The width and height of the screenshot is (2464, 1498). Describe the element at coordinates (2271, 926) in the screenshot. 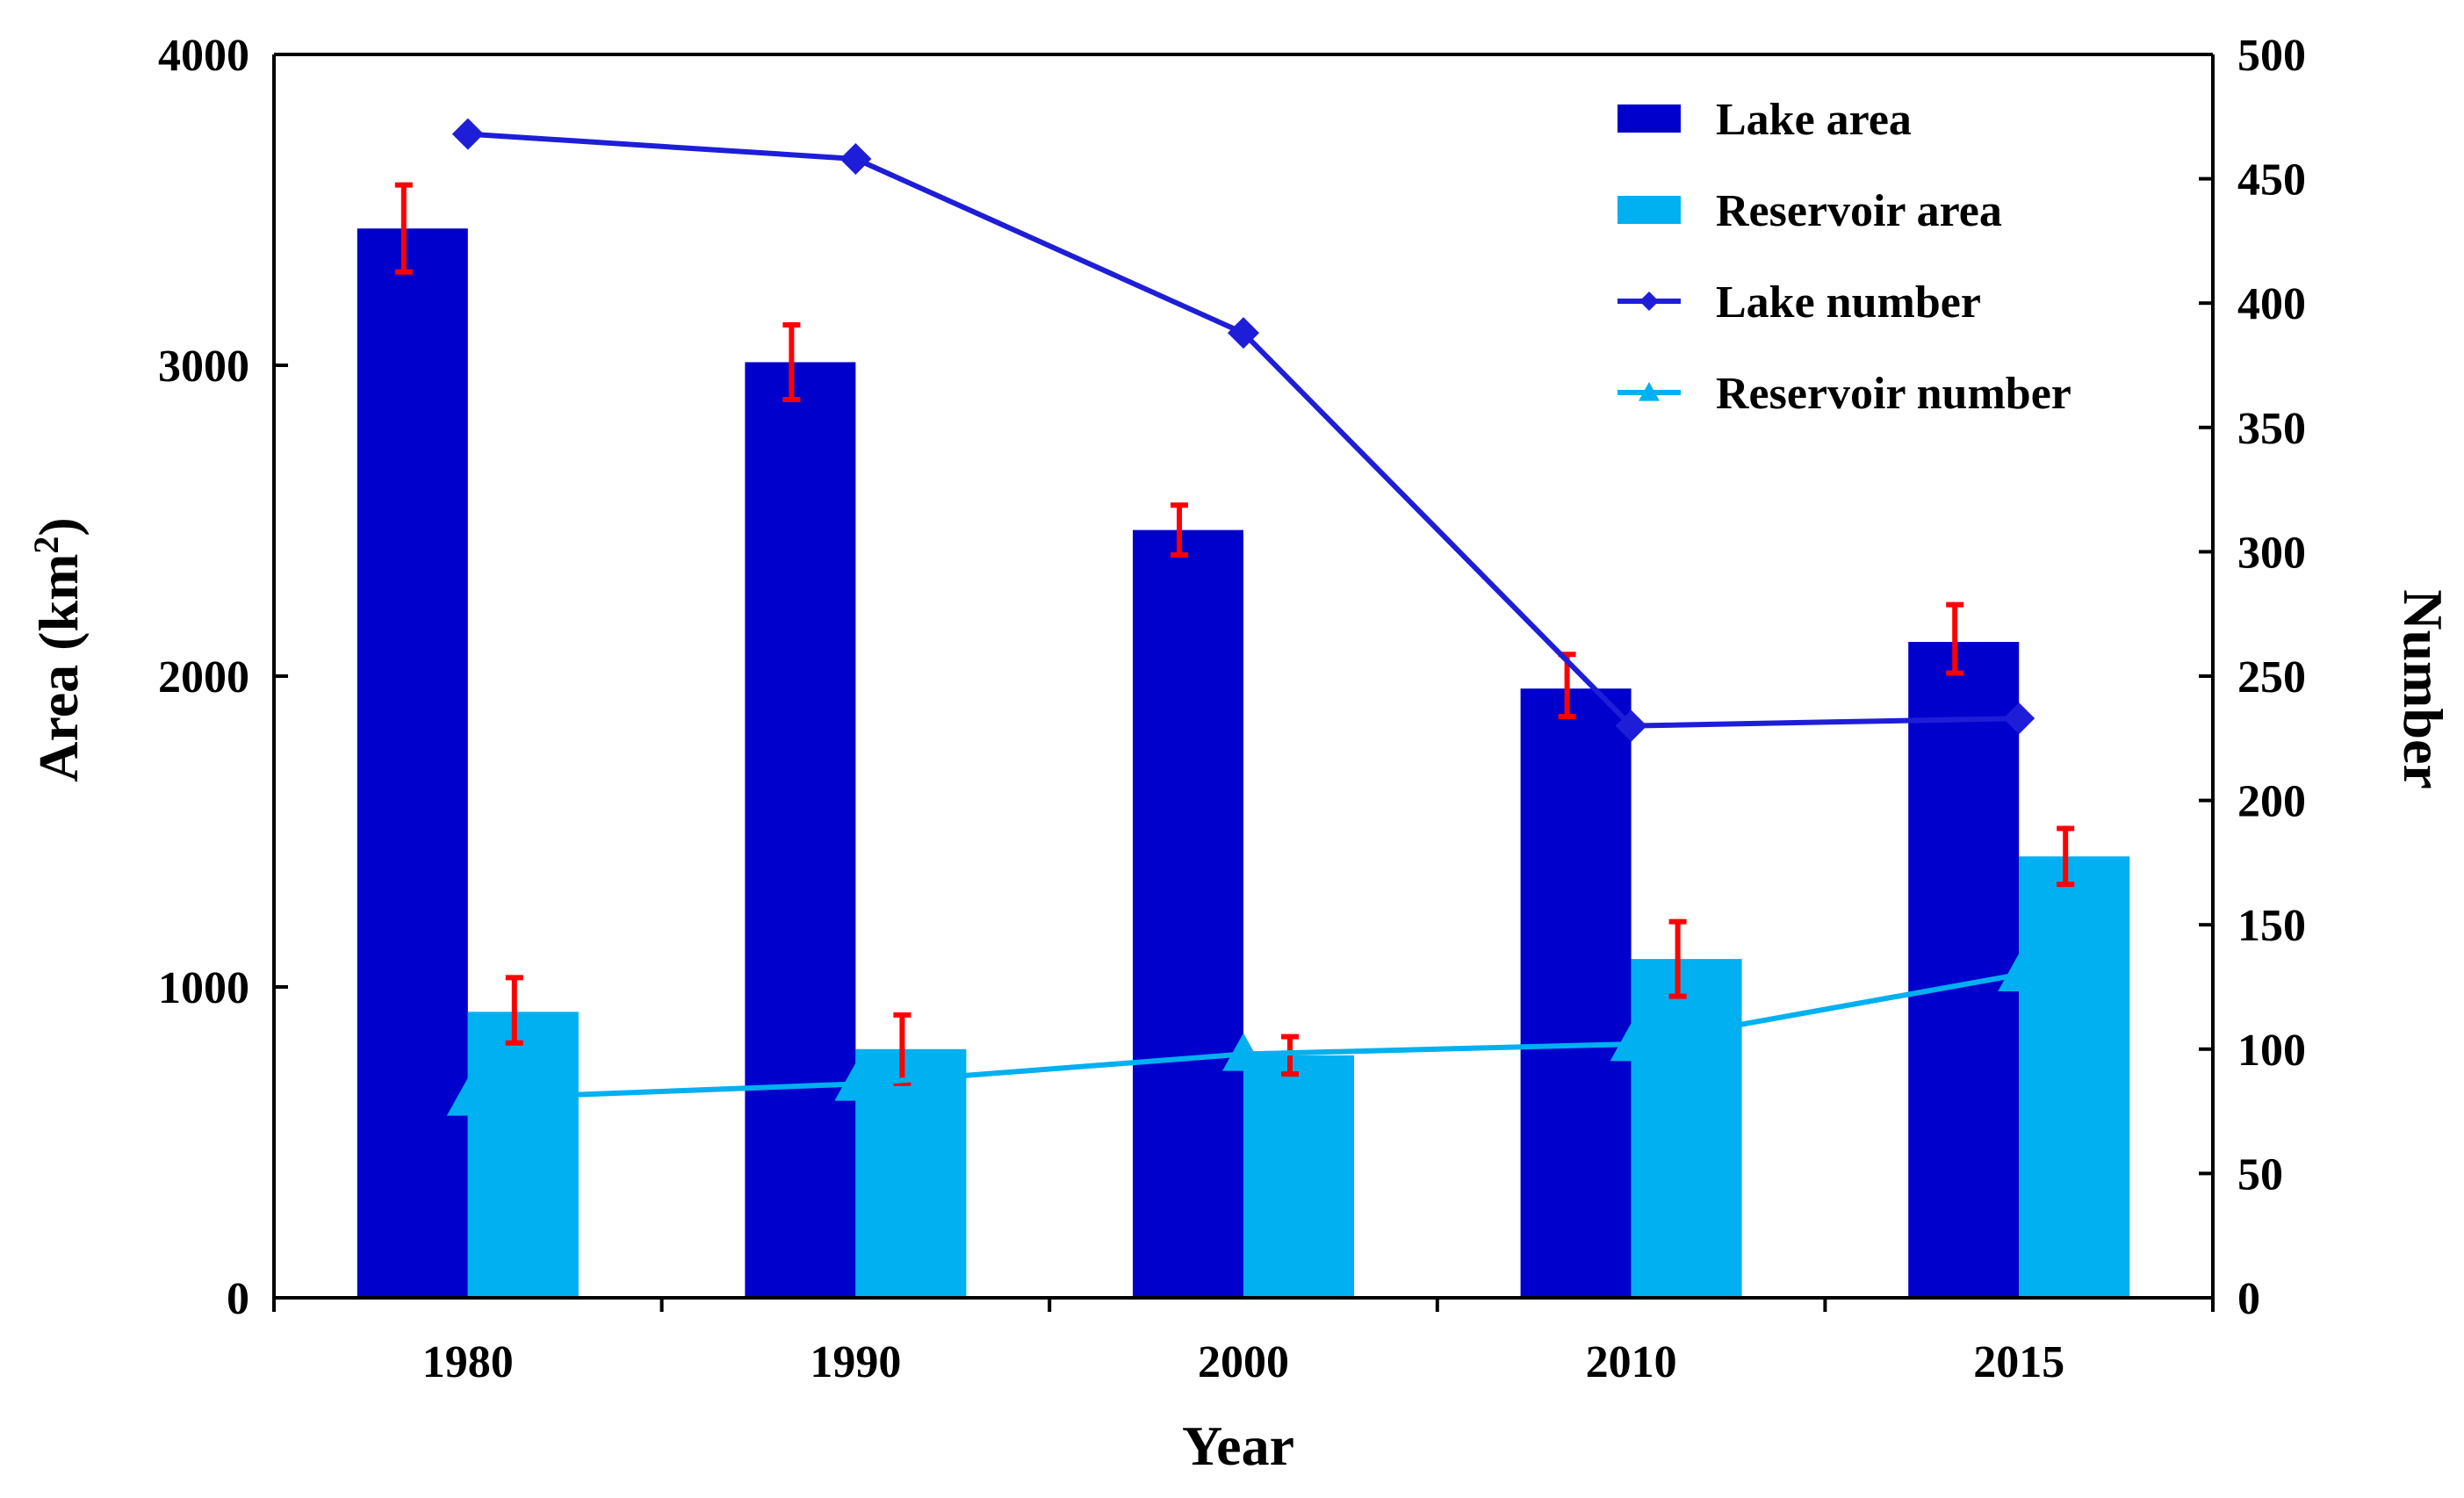

I see `y-right-tick-label-150: 150` at that location.